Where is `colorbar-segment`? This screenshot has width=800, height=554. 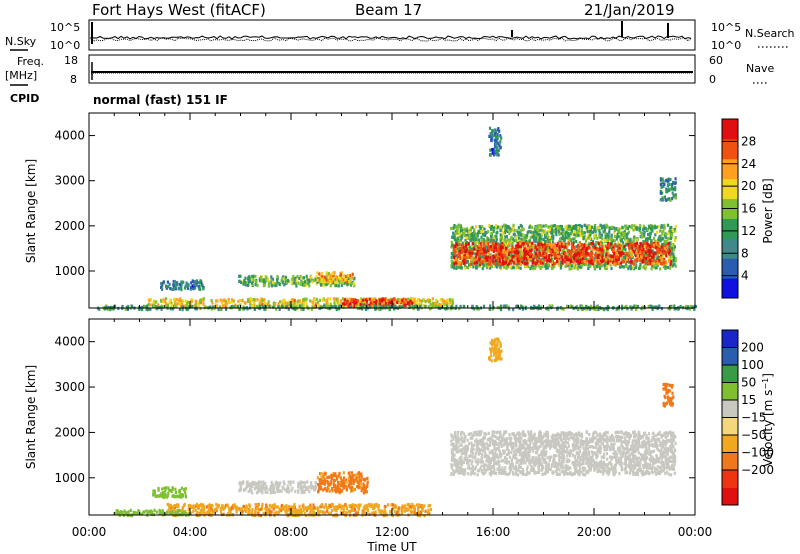 colorbar-segment is located at coordinates (730, 149).